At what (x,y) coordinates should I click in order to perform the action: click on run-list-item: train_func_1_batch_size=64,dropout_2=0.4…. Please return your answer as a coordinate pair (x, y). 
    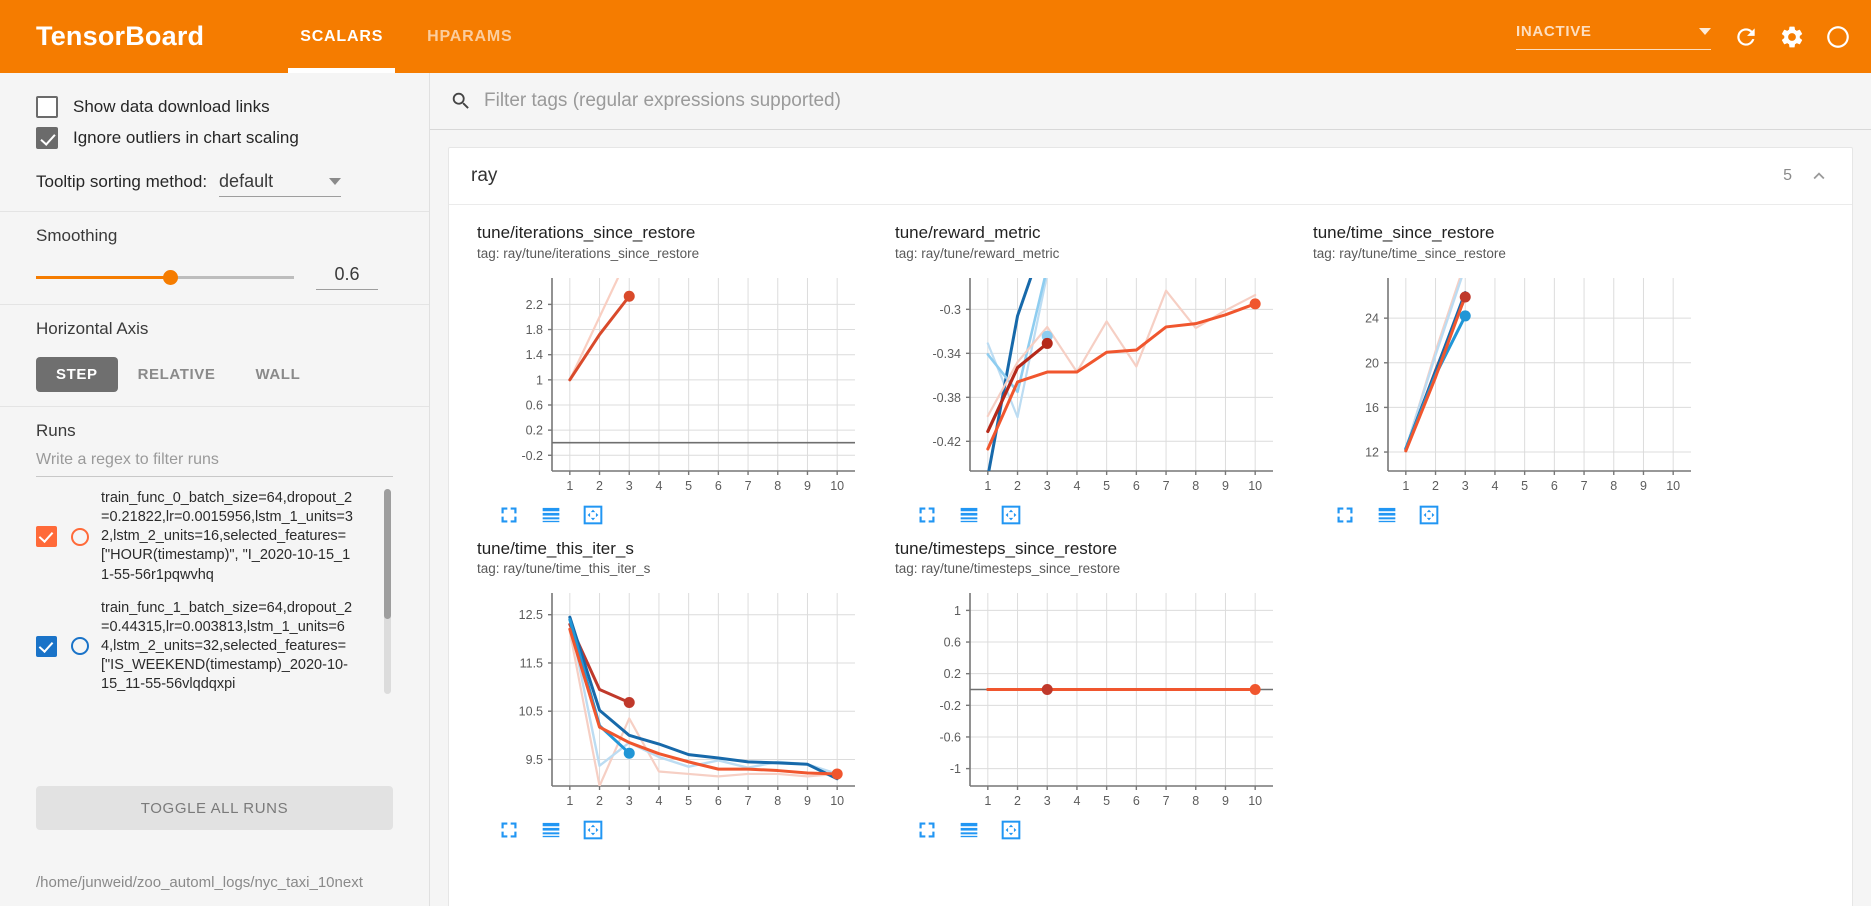
    Looking at the image, I should click on (214, 646).